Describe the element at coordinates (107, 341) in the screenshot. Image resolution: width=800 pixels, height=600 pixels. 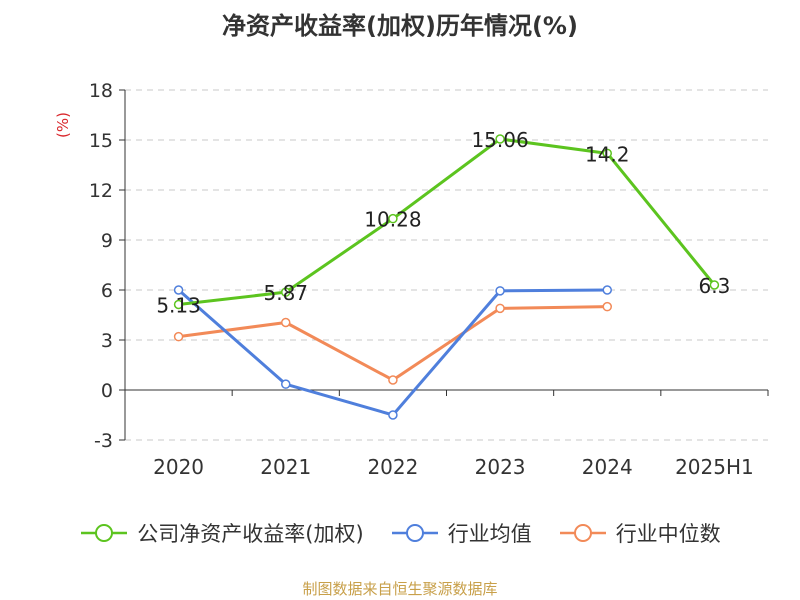
I see `y-tick-label: 3` at that location.